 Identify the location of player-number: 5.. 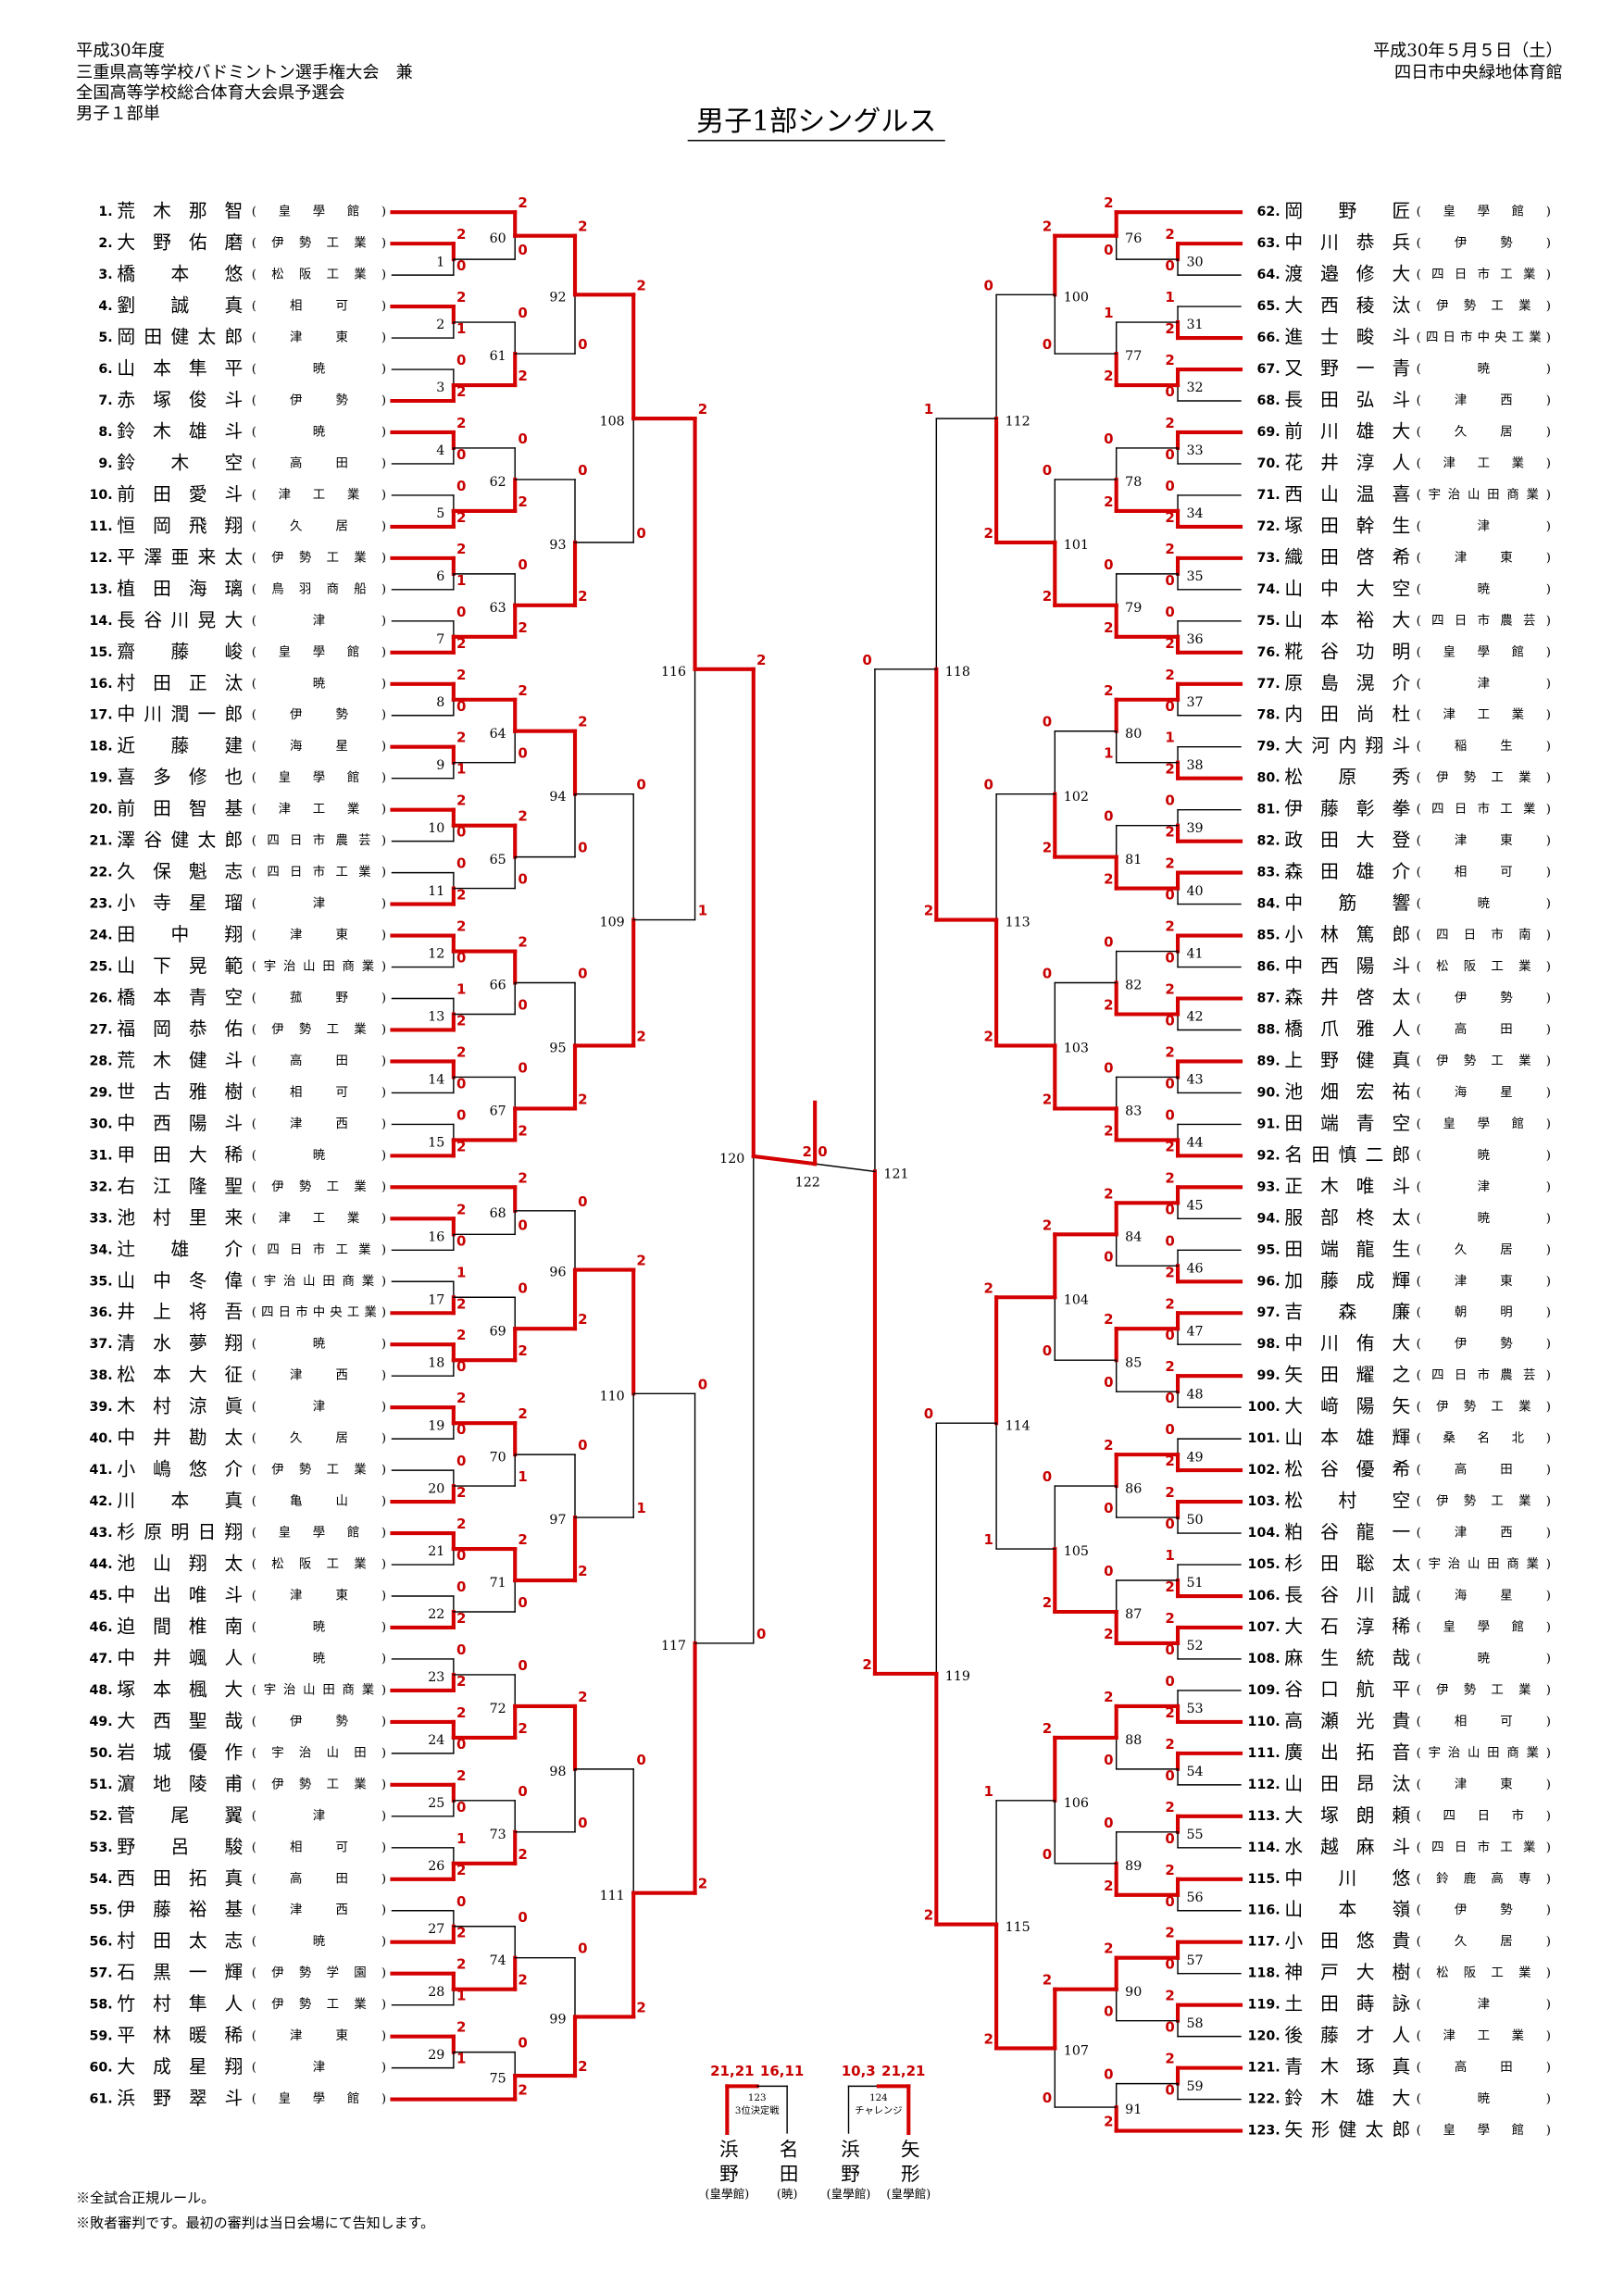
(105, 338).